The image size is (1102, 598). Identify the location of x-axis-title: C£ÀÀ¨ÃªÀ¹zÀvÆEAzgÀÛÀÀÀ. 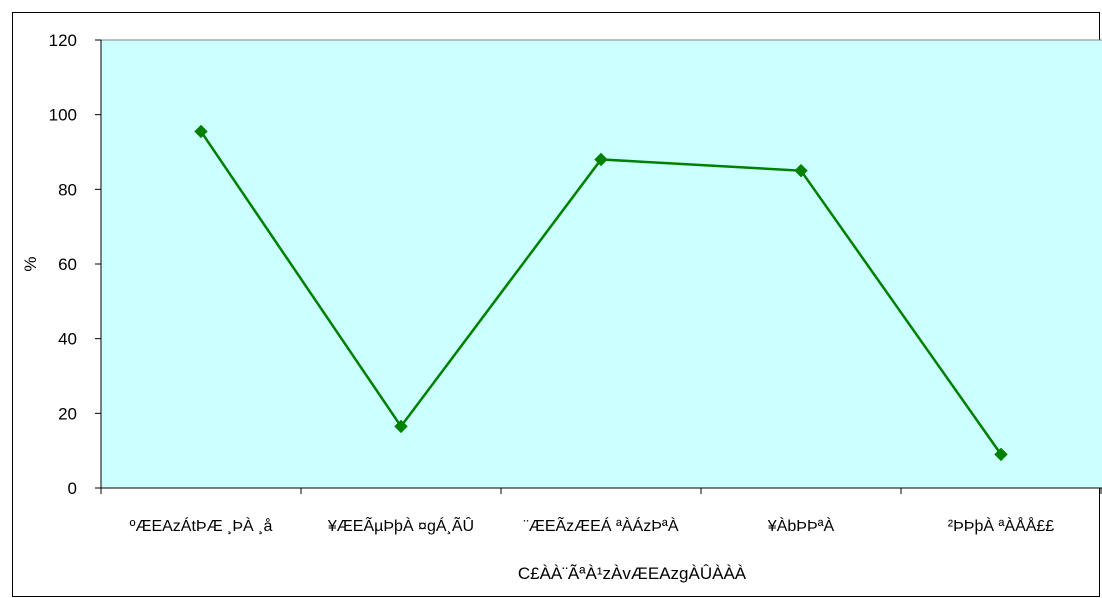
(632, 573).